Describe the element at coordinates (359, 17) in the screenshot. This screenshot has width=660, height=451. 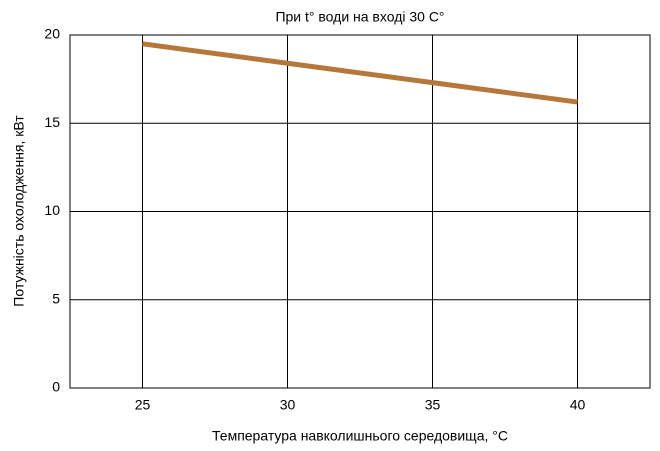
I see `chart-title: При t° води на вході 30 С°` at that location.